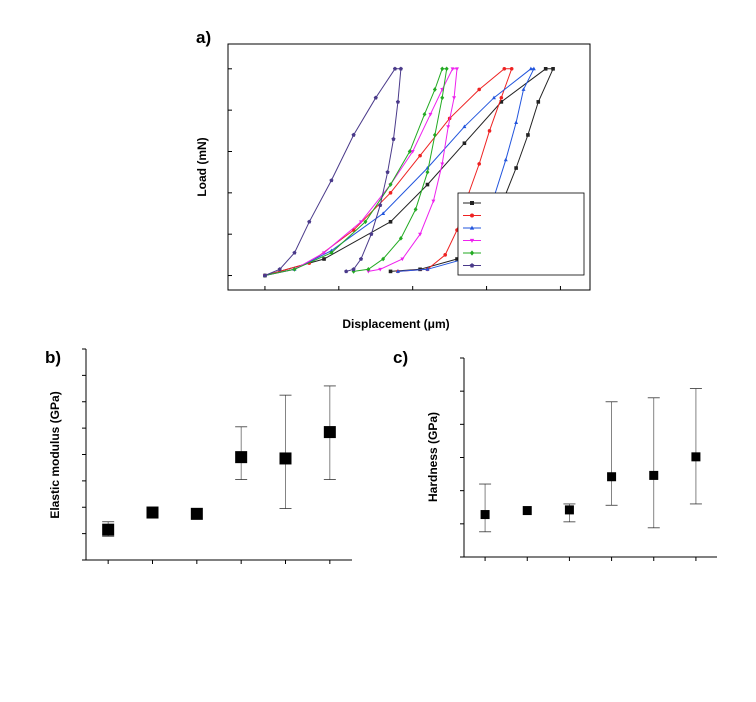 This screenshot has height=702, width=756. I want to click on legend-box, so click(521, 234).